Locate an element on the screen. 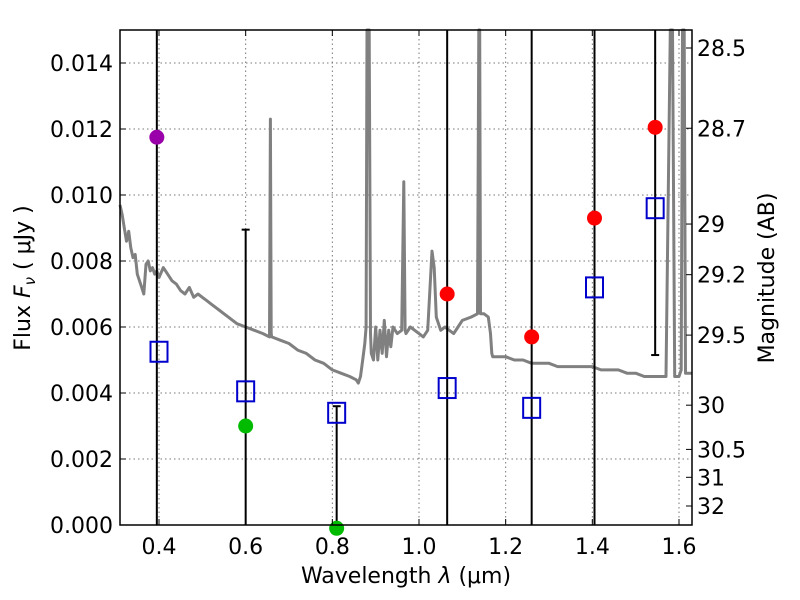 The image size is (800, 600). y-tick-label-5: 0.010 is located at coordinates (81, 196).